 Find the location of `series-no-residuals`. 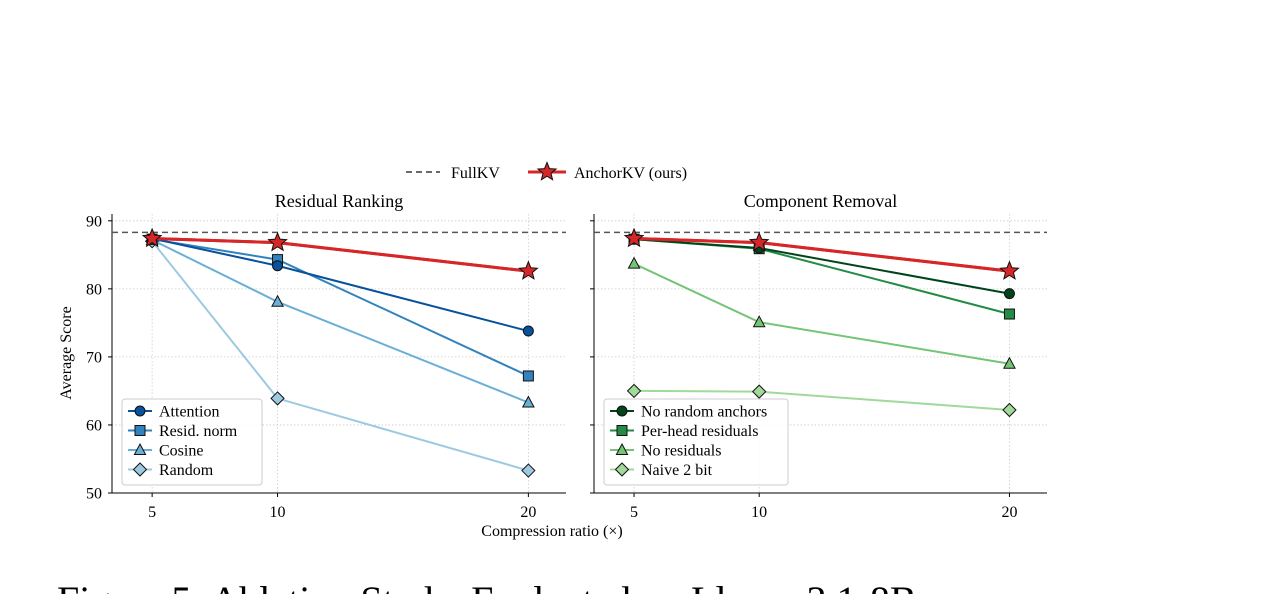

series-no-residuals is located at coordinates (821, 312).